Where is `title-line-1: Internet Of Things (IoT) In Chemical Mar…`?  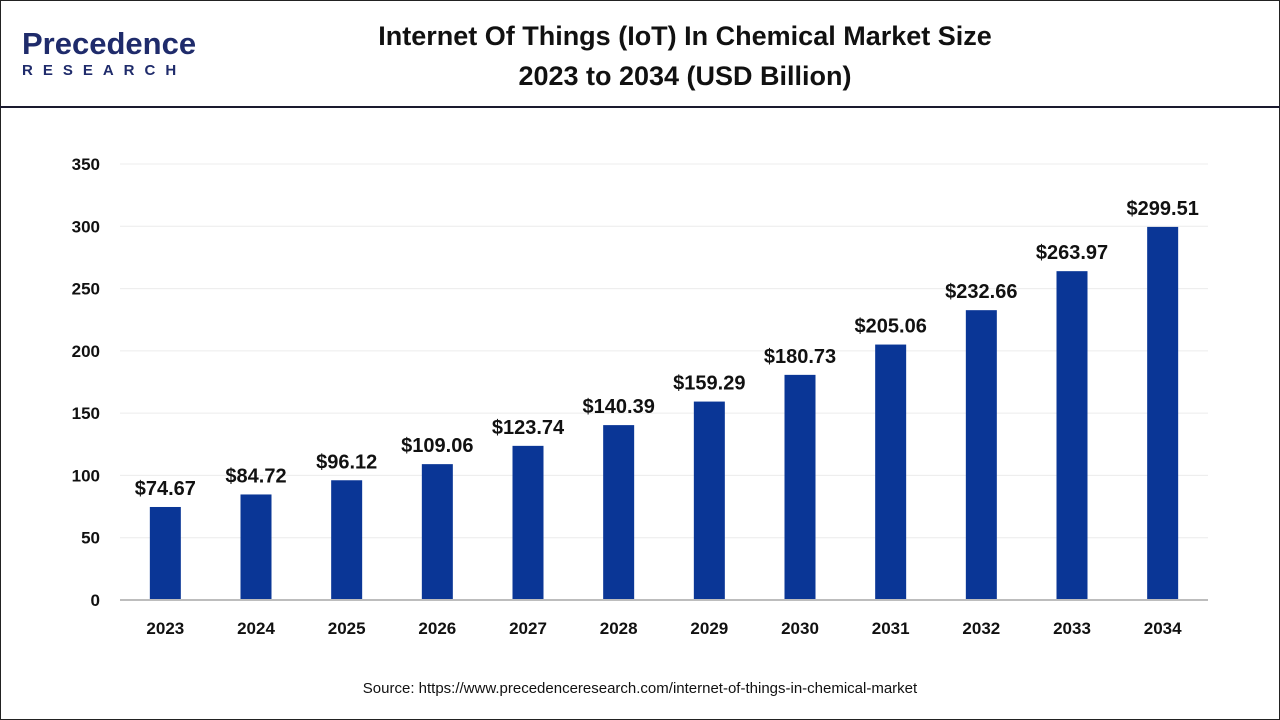
title-line-1: Internet Of Things (IoT) In Chemical Mar… is located at coordinates (685, 36).